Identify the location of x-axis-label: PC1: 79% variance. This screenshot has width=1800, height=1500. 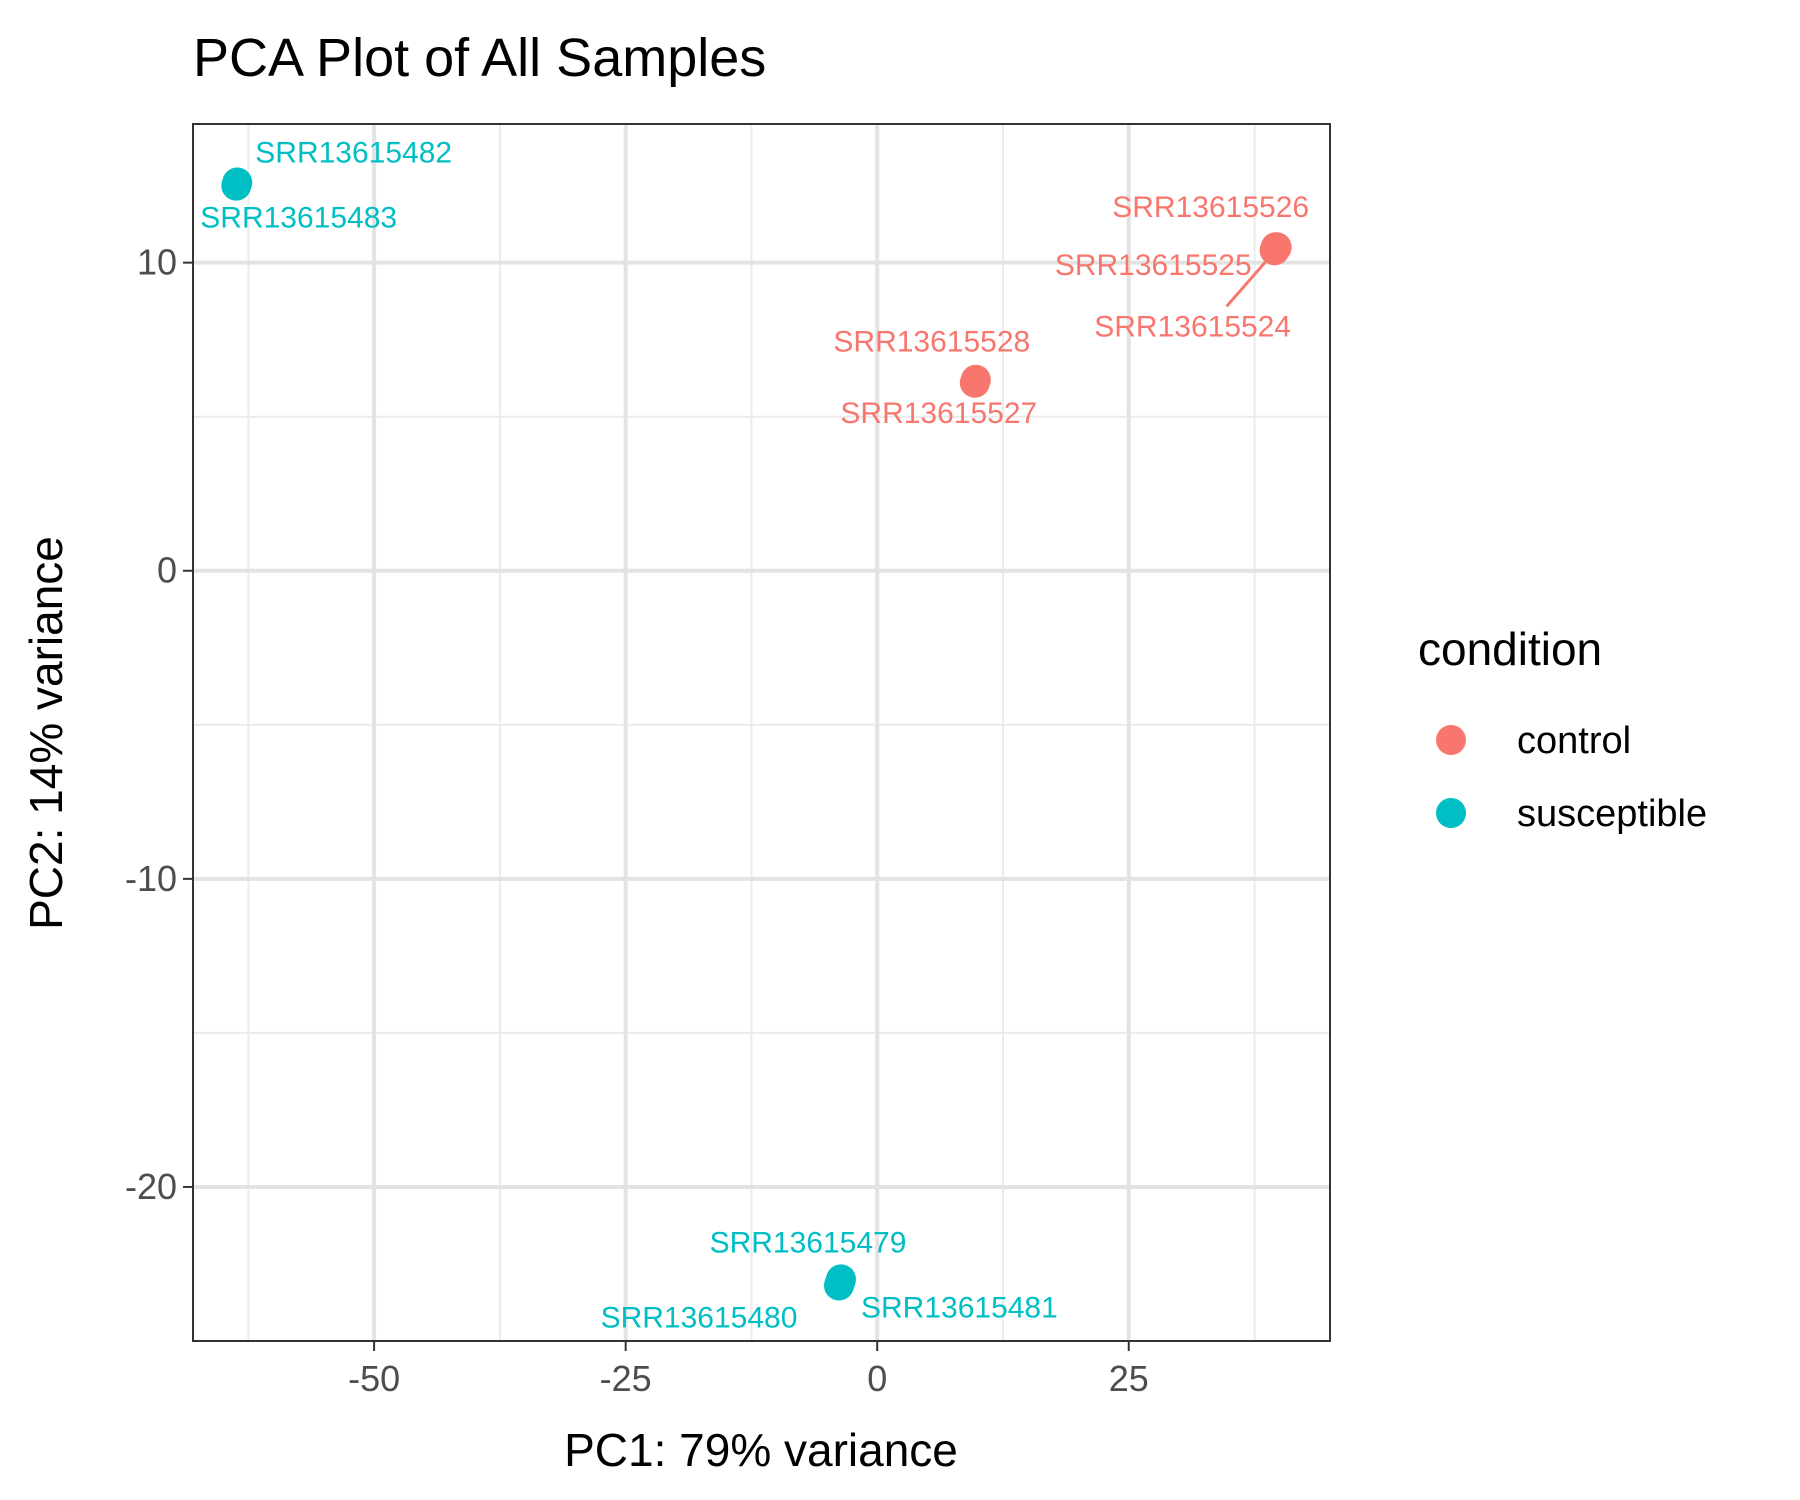
(761, 1450).